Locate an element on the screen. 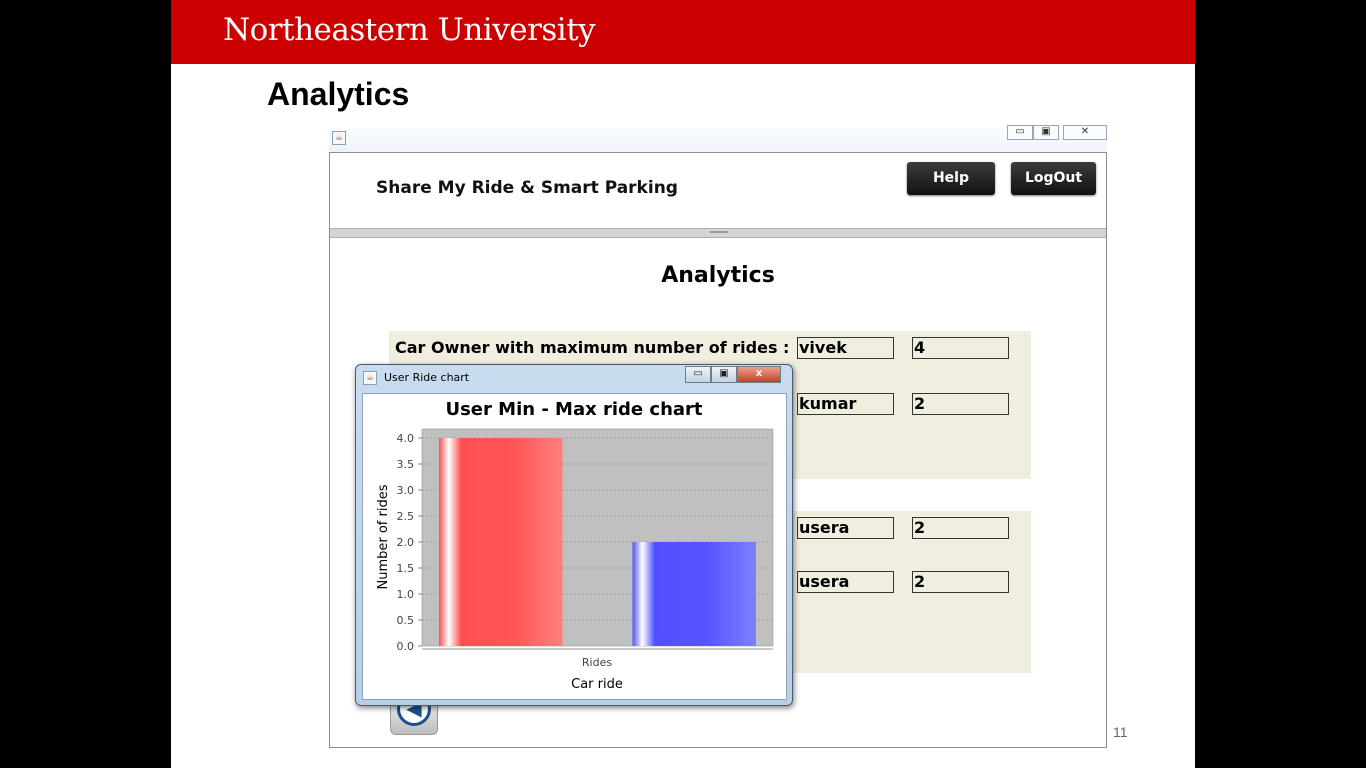 This screenshot has height=768, width=1366. divider-grip is located at coordinates (719, 232).